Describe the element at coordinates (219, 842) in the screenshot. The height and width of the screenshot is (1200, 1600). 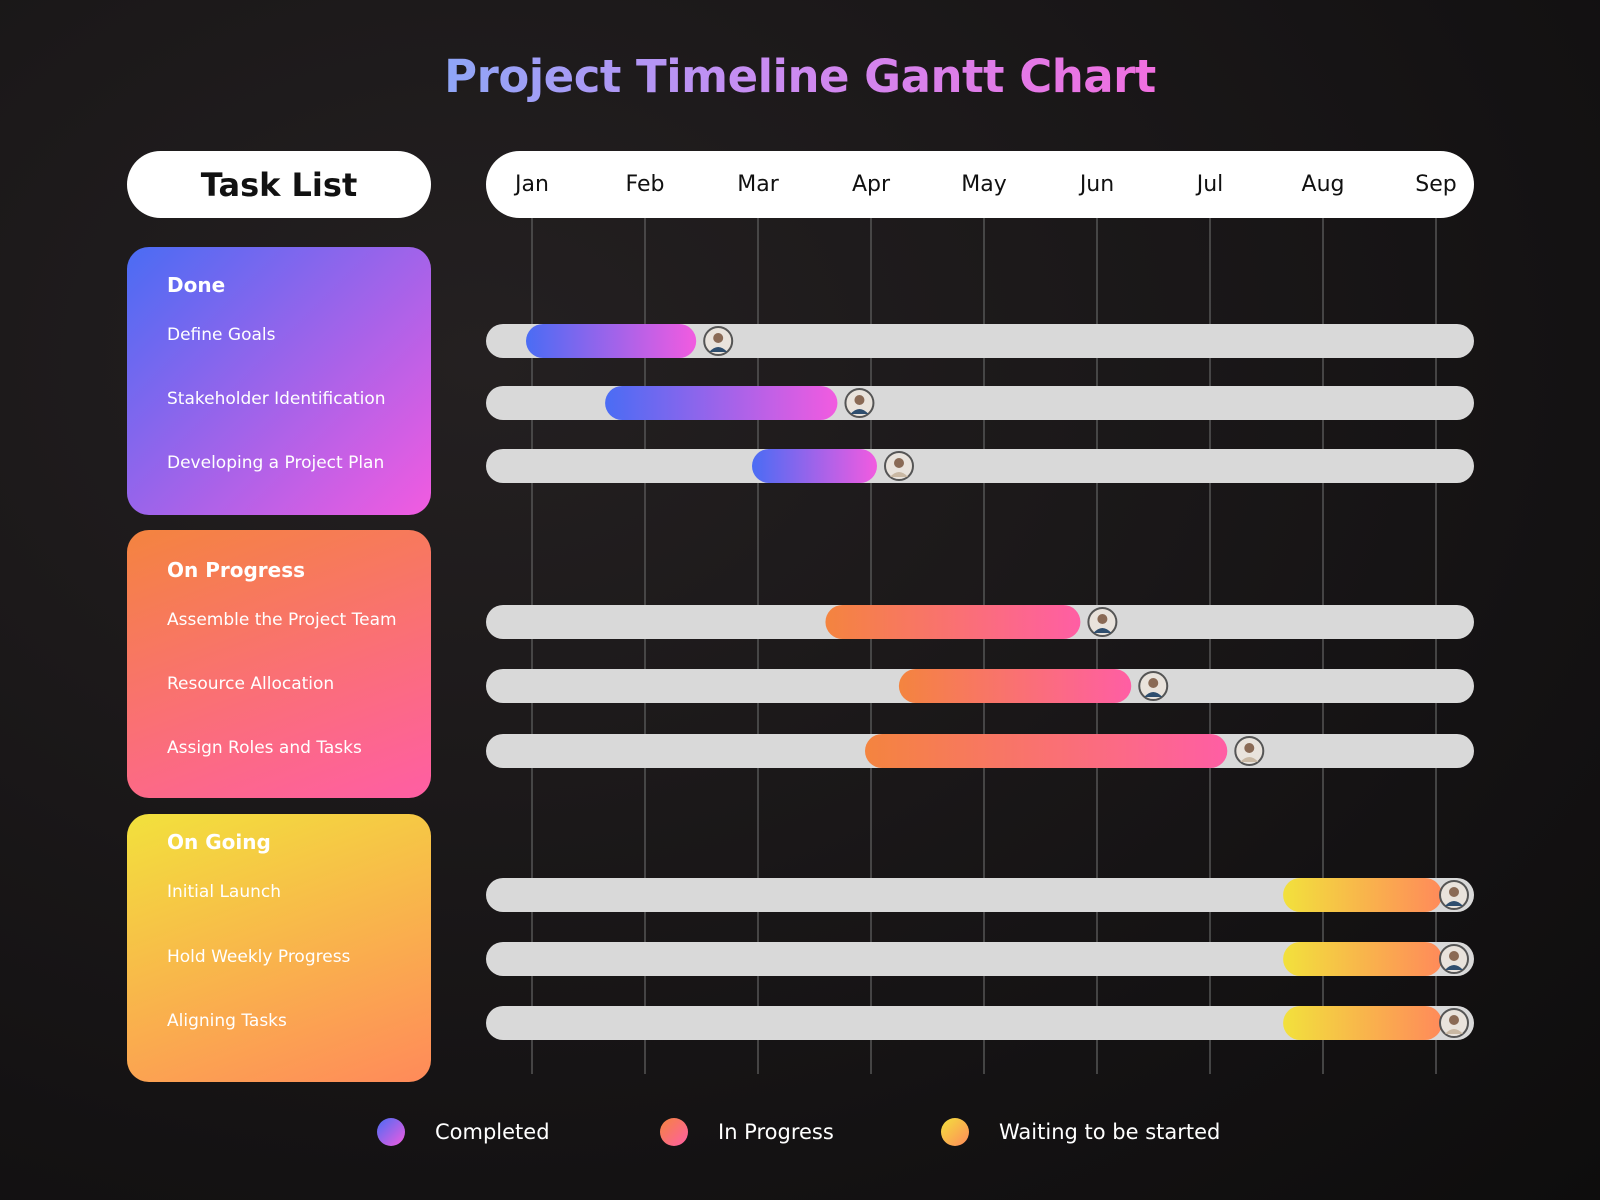
I see `group-name: On Going` at that location.